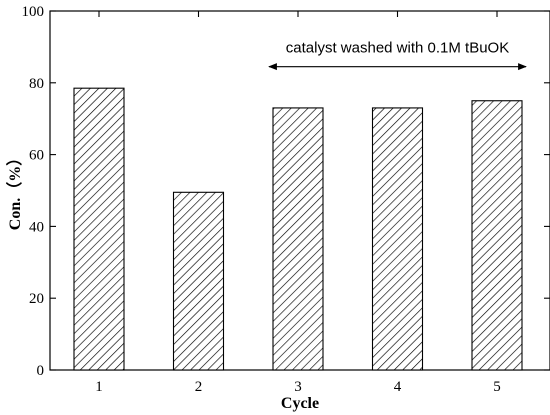 Image resolution: width=550 pixels, height=415 pixels. Describe the element at coordinates (33, 12) in the screenshot. I see `y-tick-label: 100` at that location.